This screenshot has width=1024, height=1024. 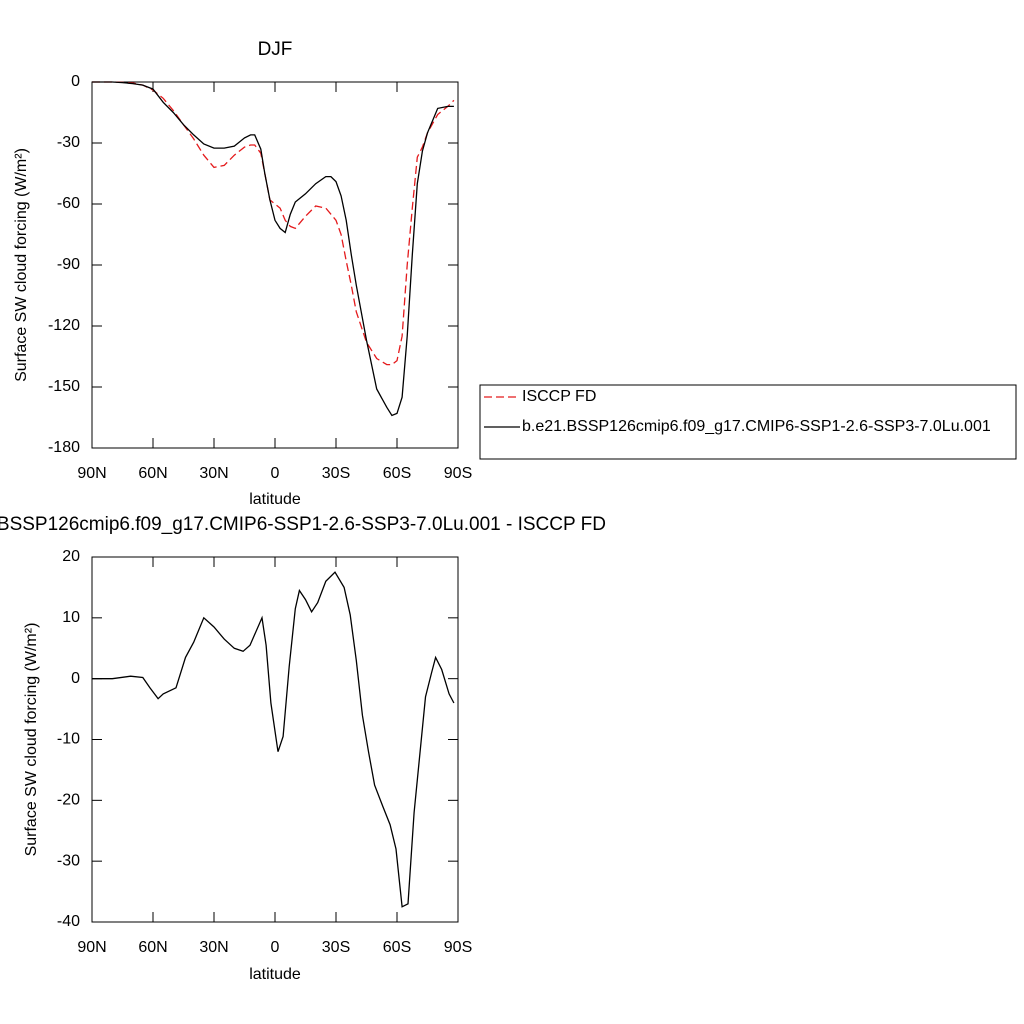 I want to click on y-tick-label: 10, so click(x=71, y=617).